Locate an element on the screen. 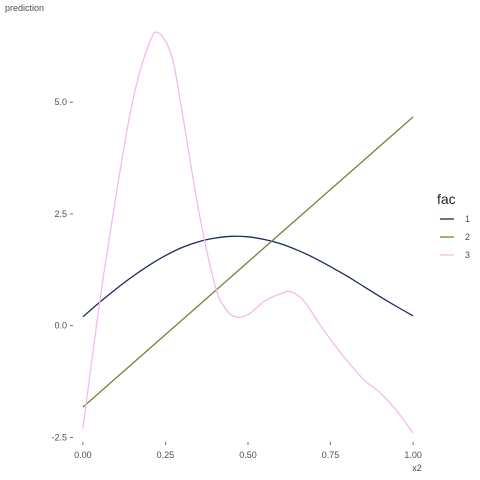  legend-label-3: 3 is located at coordinates (467, 255).